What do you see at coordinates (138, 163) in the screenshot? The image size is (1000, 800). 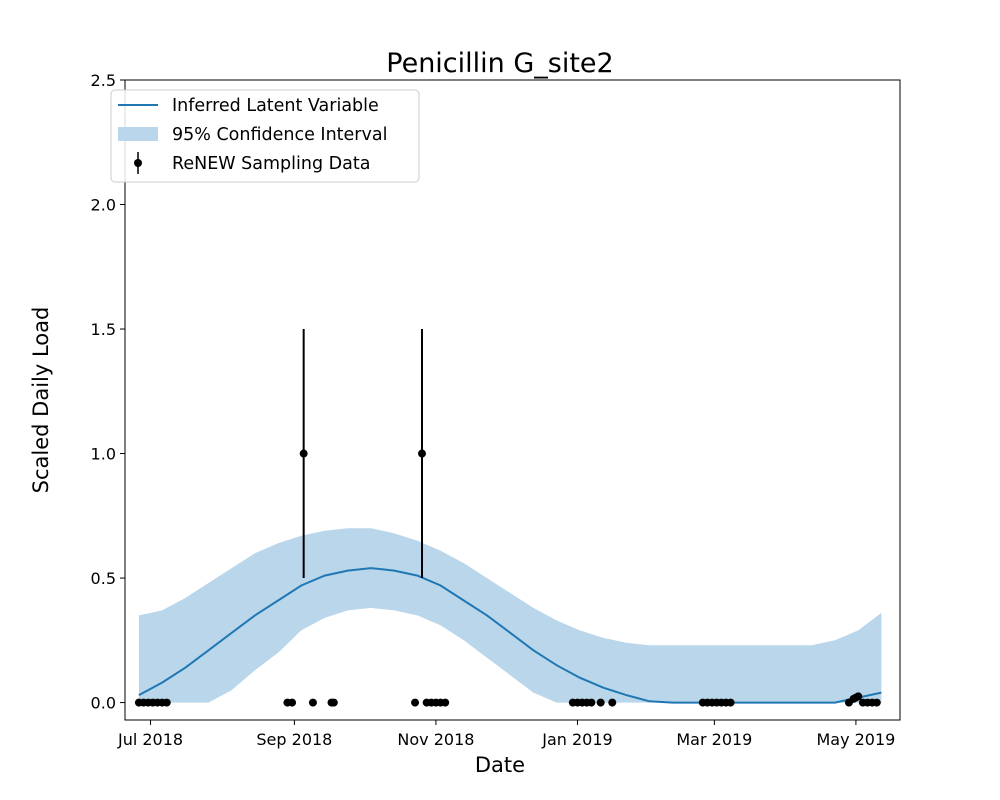 I see `legend-point-swatch` at bounding box center [138, 163].